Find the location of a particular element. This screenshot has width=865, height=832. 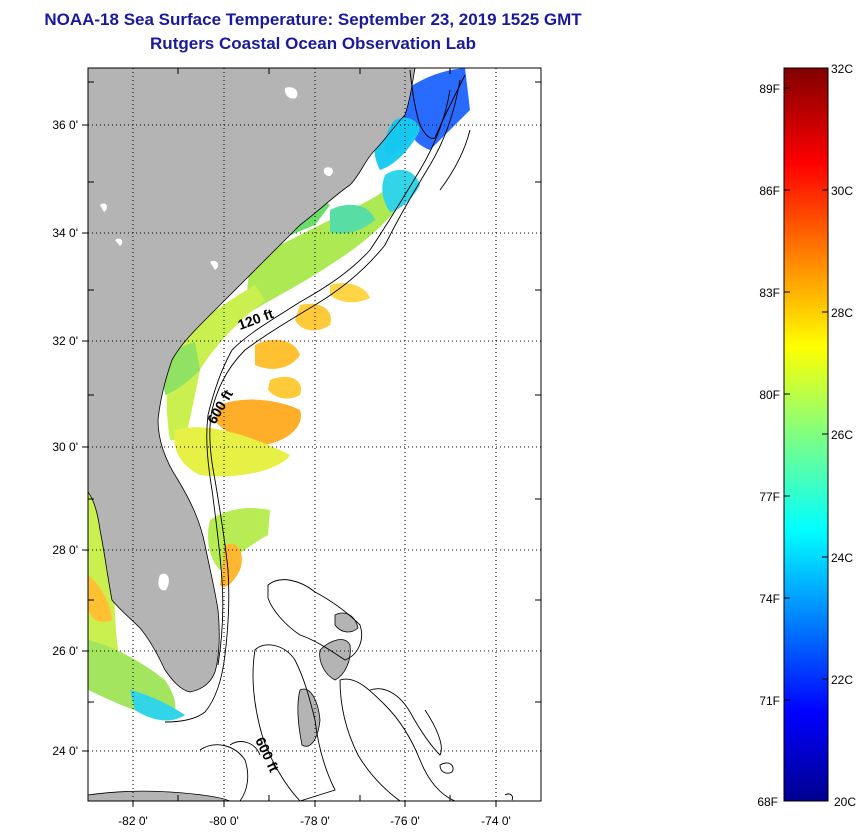

lat-label: 26 0' is located at coordinates (65, 651).